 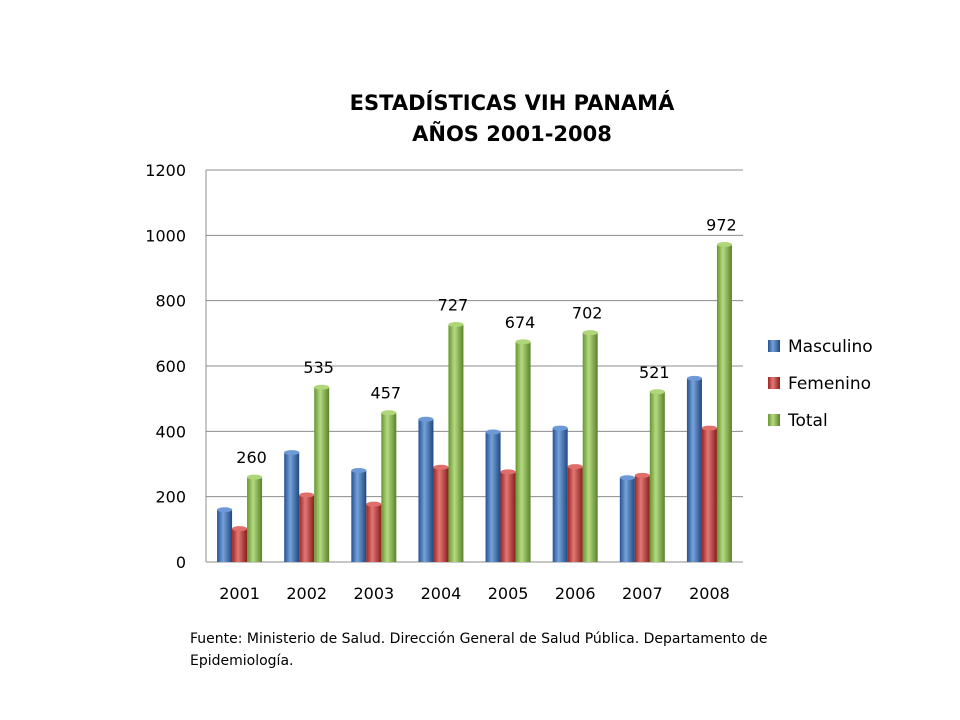 What do you see at coordinates (774, 346) in the screenshot?
I see `legend-swatch-masculino` at bounding box center [774, 346].